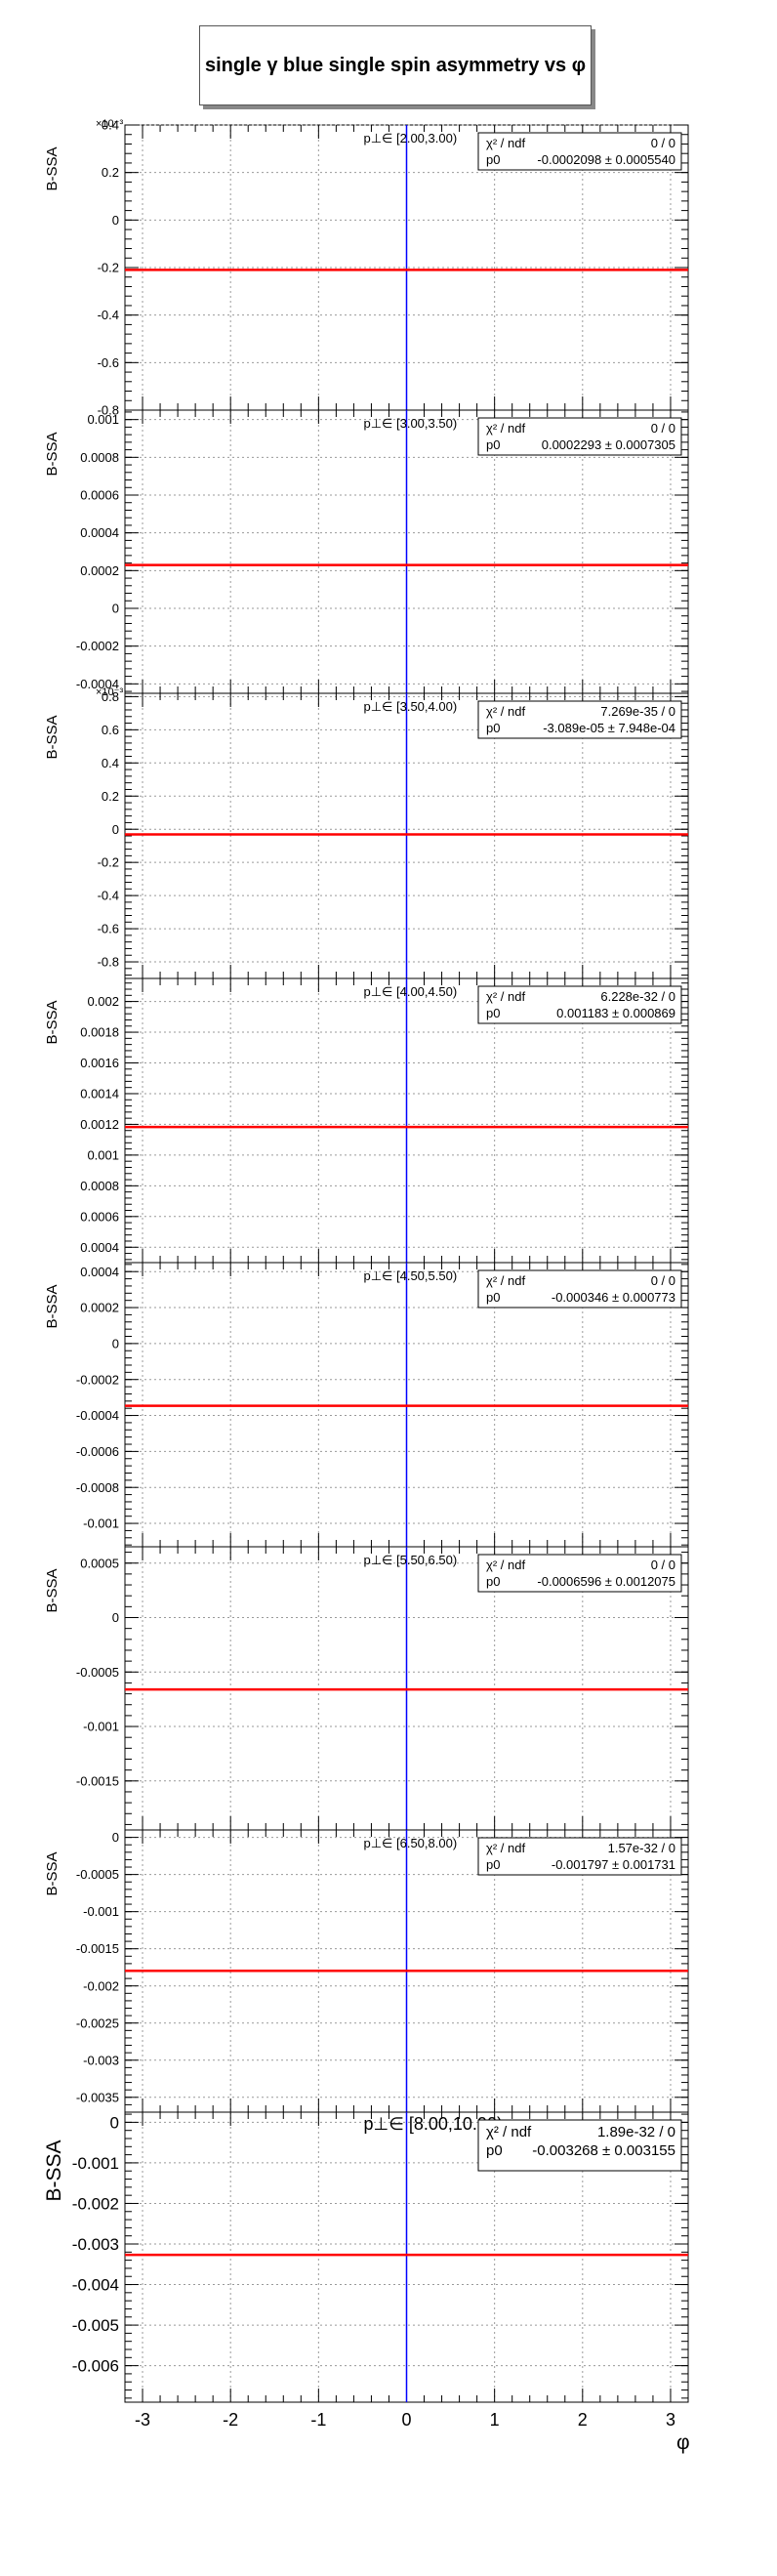 This screenshot has height=2576, width=777. I want to click on y-tick-label: -0.0008, so click(97, 1487).